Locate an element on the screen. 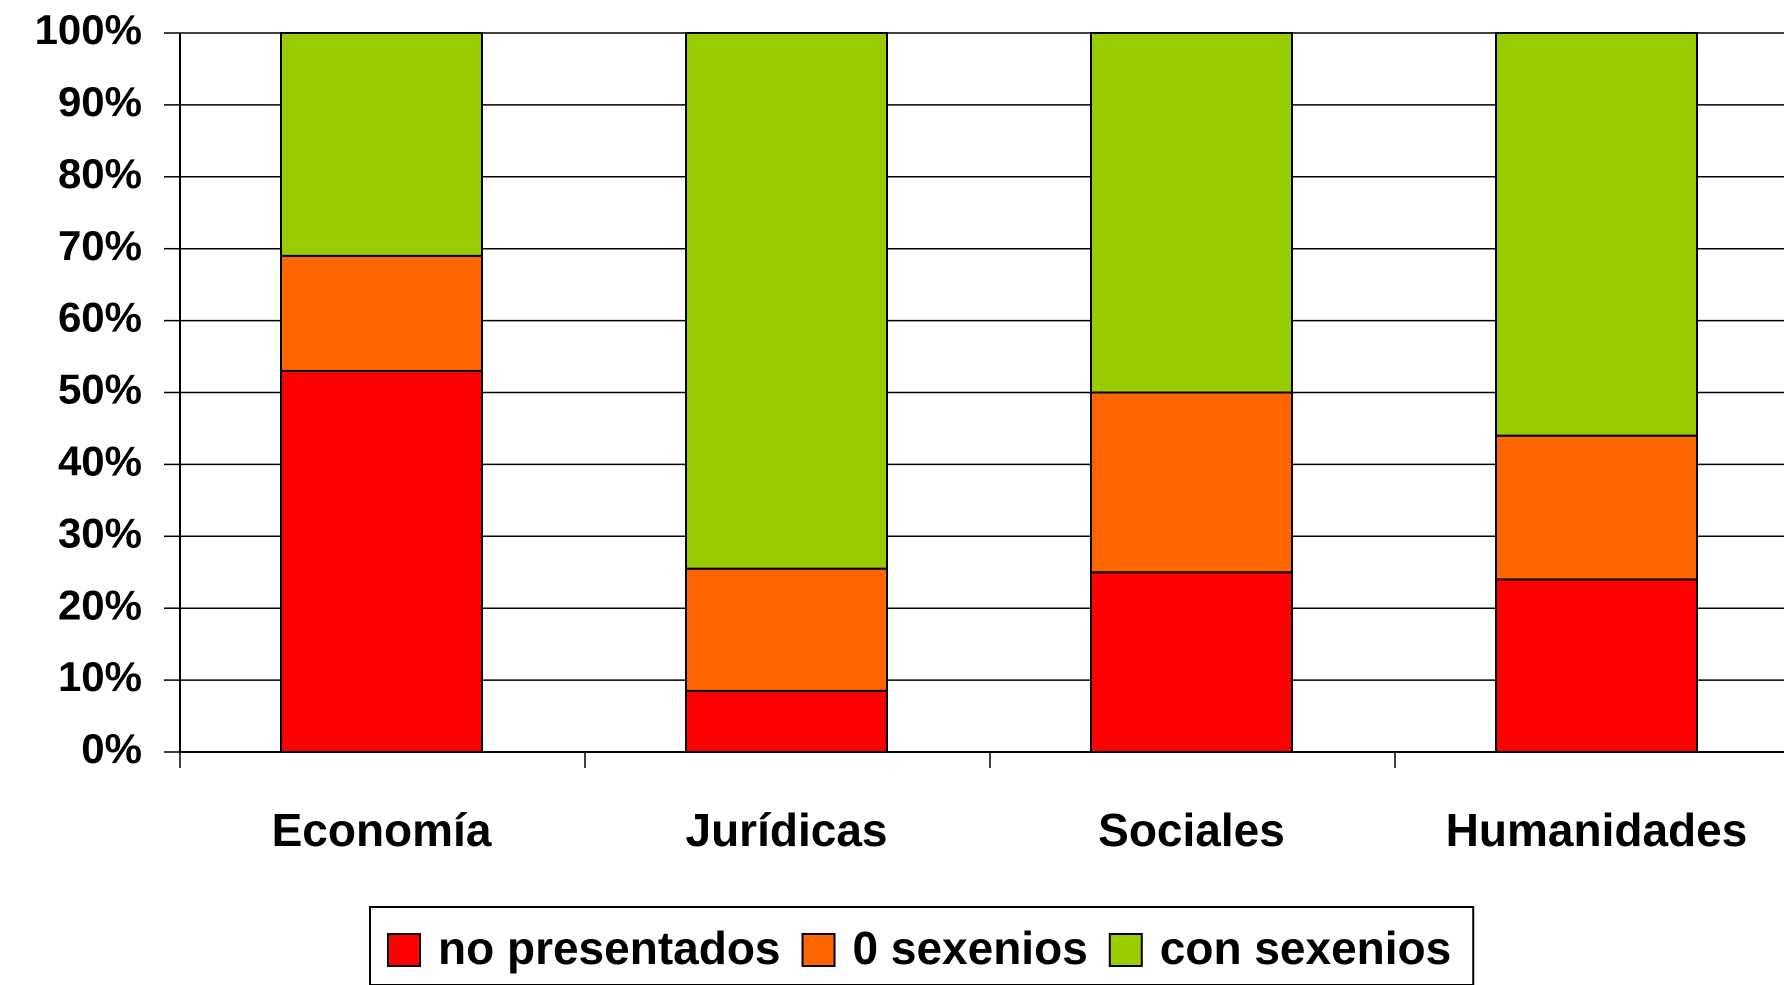 This screenshot has width=1784, height=985. legend is located at coordinates (922, 945).